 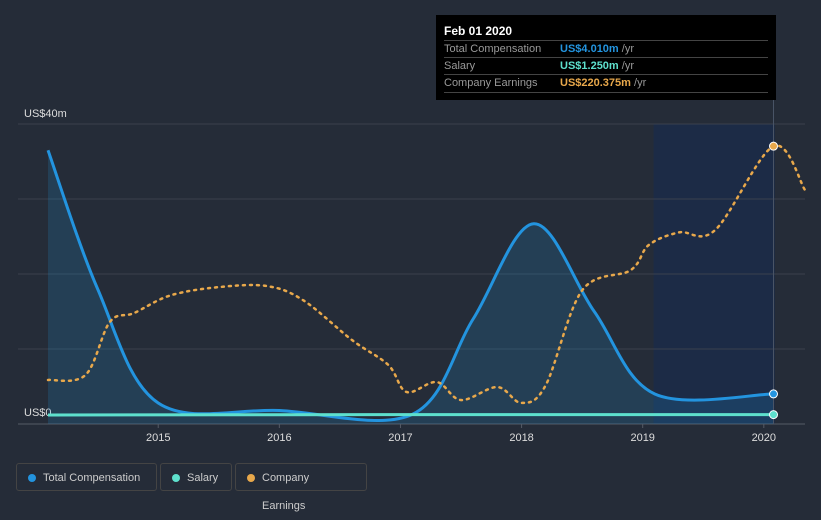 I want to click on value: US$220.375m, so click(x=595, y=83).